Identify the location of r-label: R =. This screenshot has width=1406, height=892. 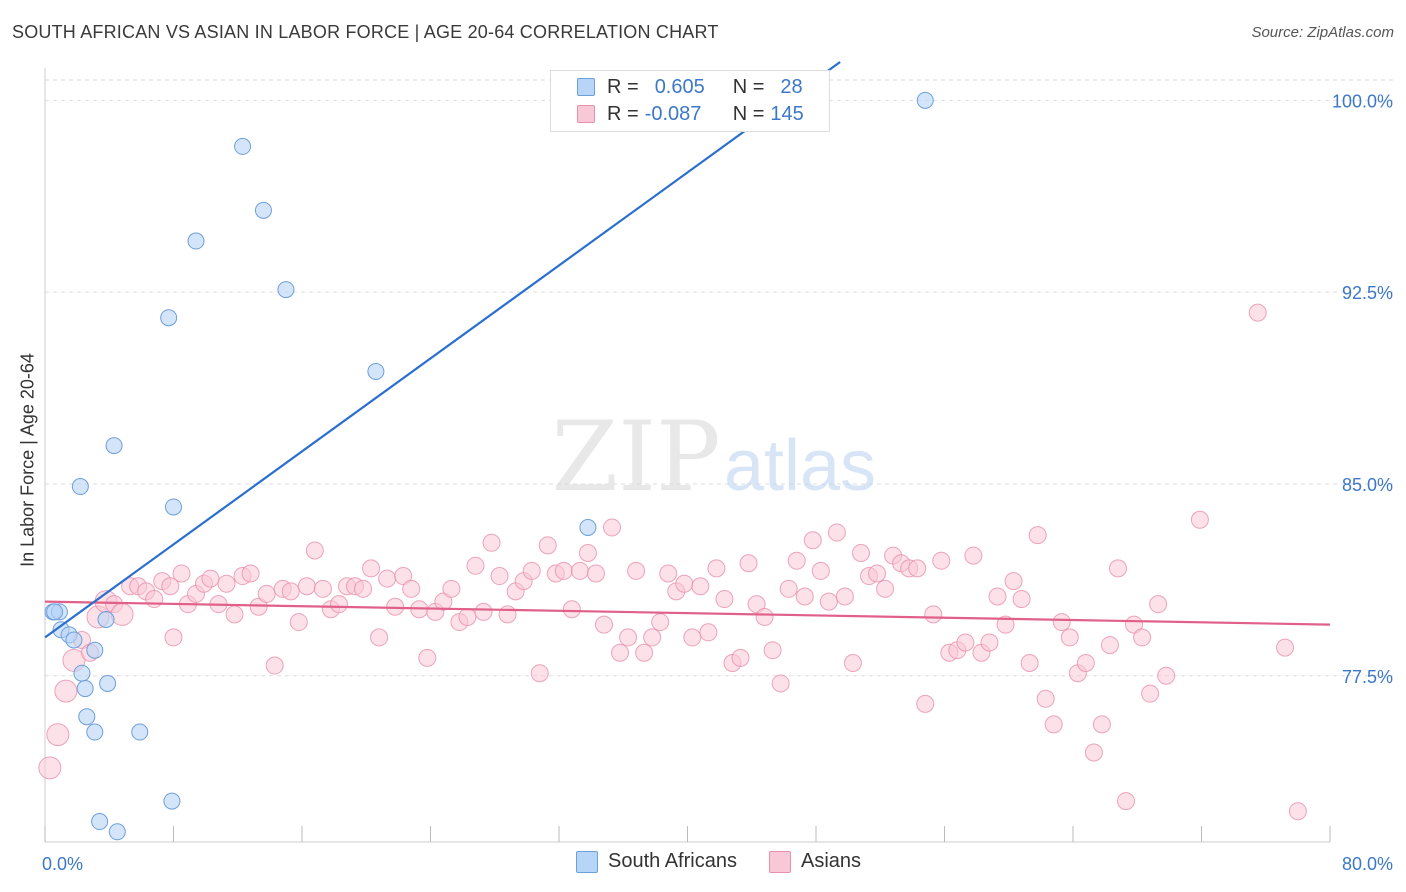
(623, 113).